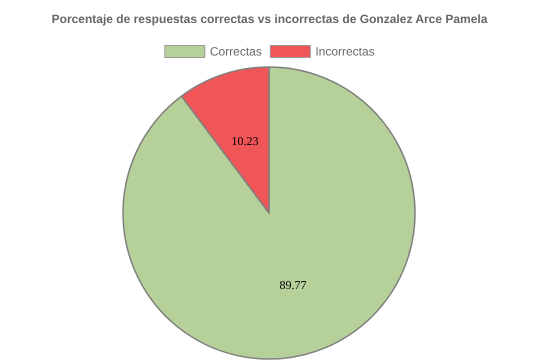 The width and height of the screenshot is (539, 362). I want to click on data-label: 10.23, so click(244, 141).